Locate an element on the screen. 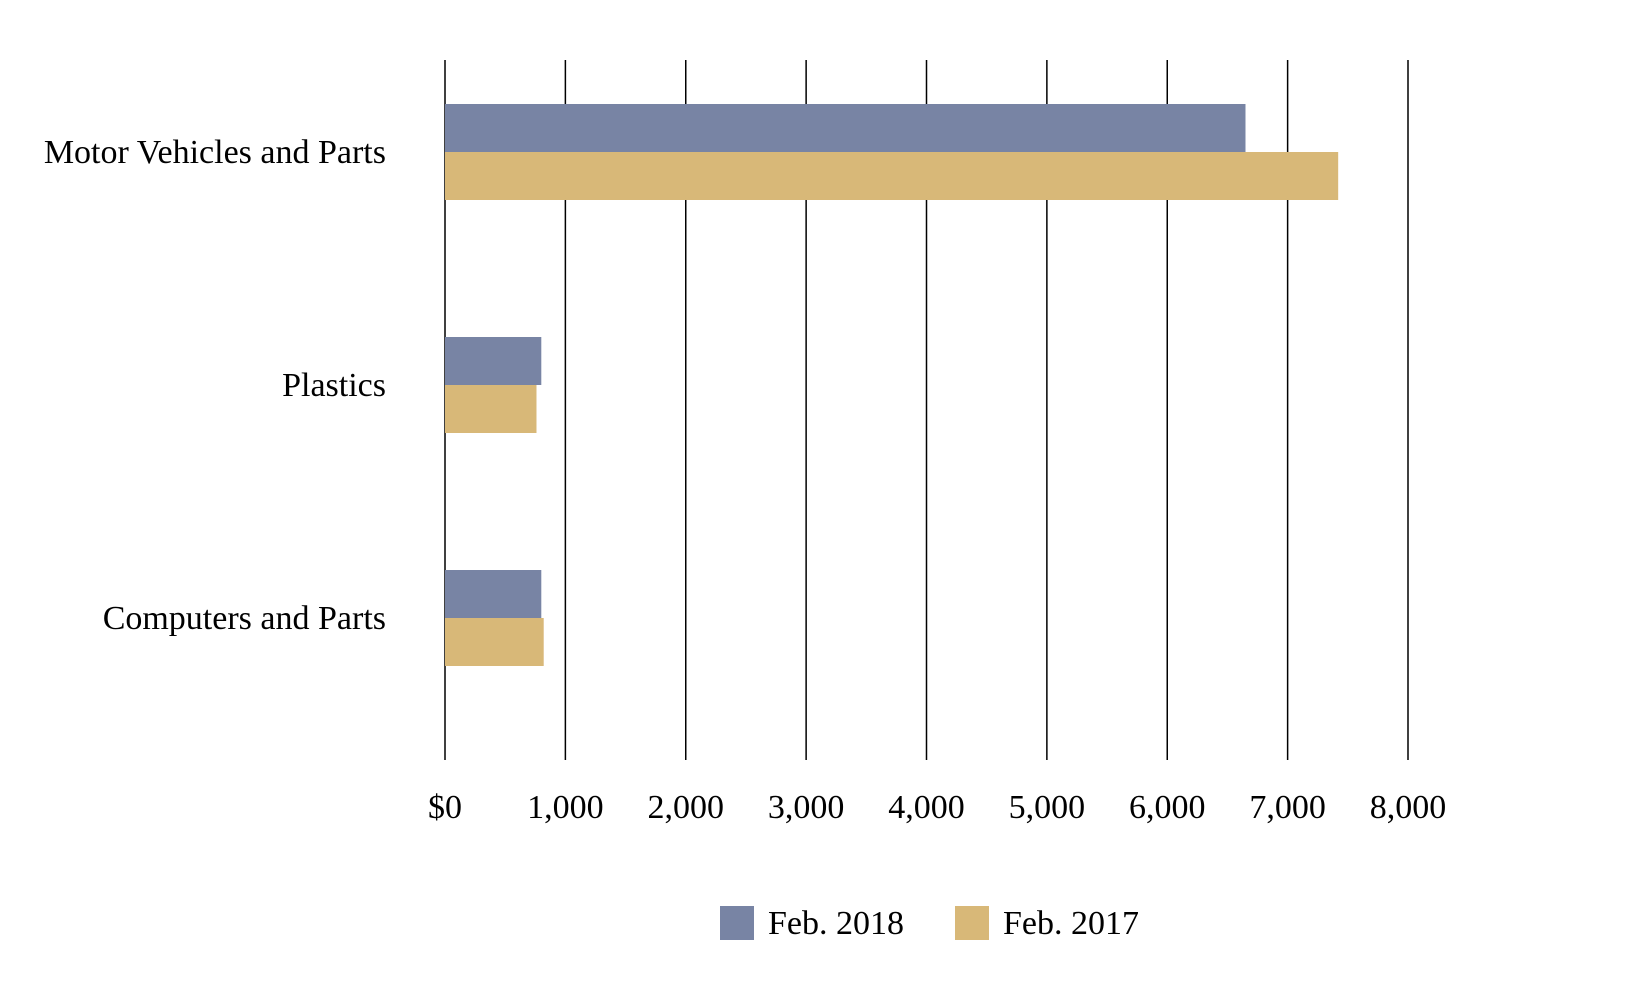 This screenshot has width=1637, height=994. x-tick-label-1: 1,000 is located at coordinates (565, 807).